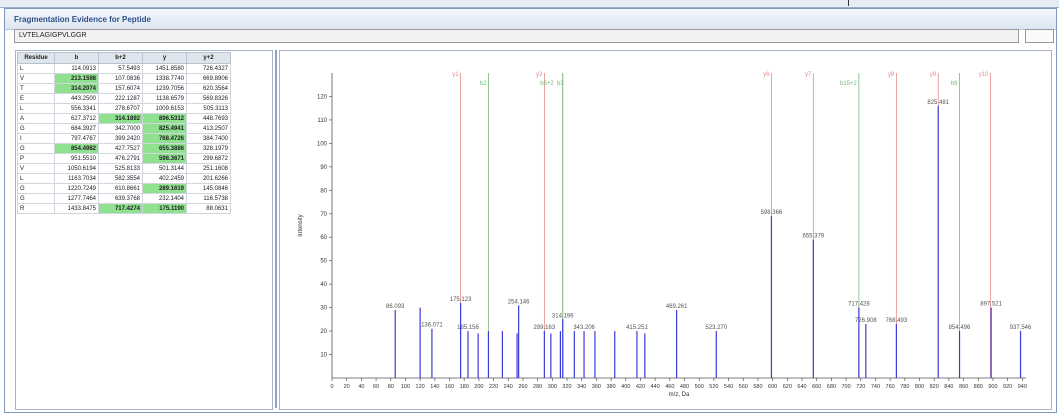 Image resolution: width=1059 pixels, height=414 pixels. Describe the element at coordinates (772, 387) in the screenshot. I see `x-tick-label: 600` at that location.